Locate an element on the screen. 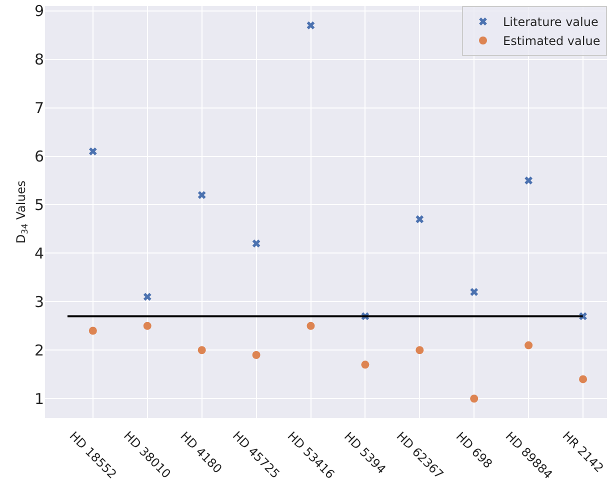  legend-label: Estimated value is located at coordinates (551, 41).